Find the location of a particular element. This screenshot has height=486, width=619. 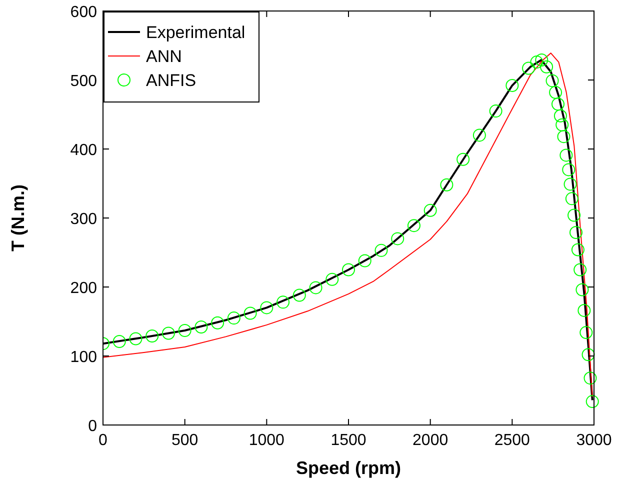

y-tick-label: 600 is located at coordinates (84, 12).